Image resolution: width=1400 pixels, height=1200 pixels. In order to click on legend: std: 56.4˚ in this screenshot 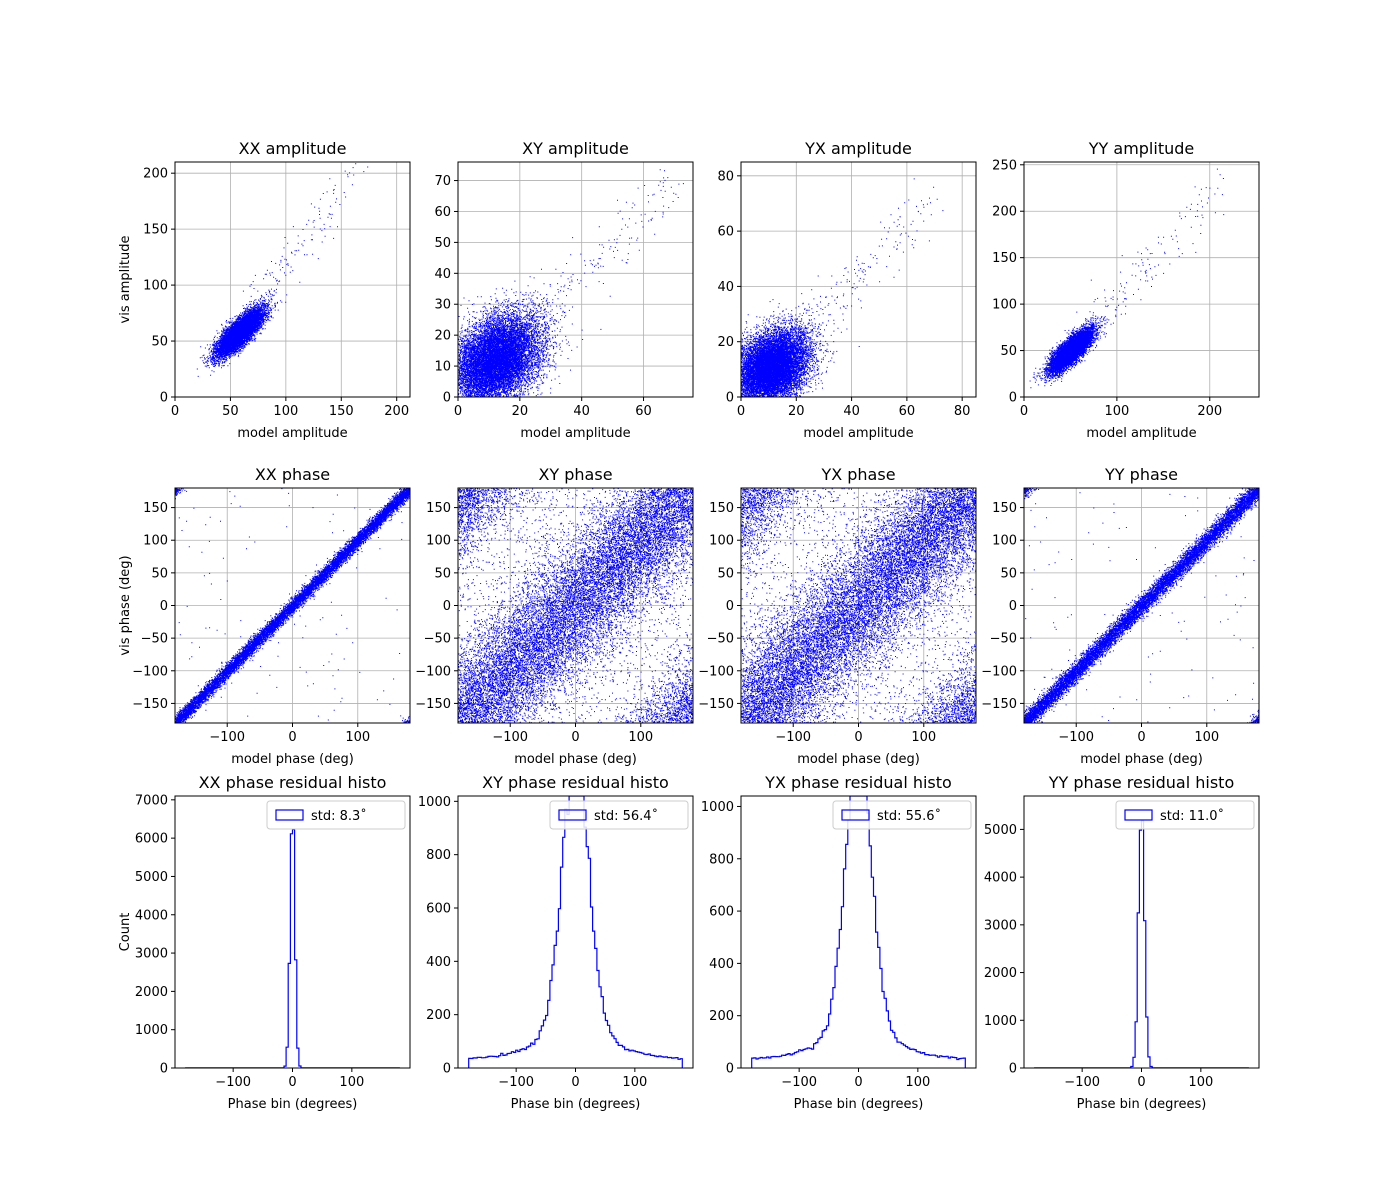, I will do `click(619, 815)`.